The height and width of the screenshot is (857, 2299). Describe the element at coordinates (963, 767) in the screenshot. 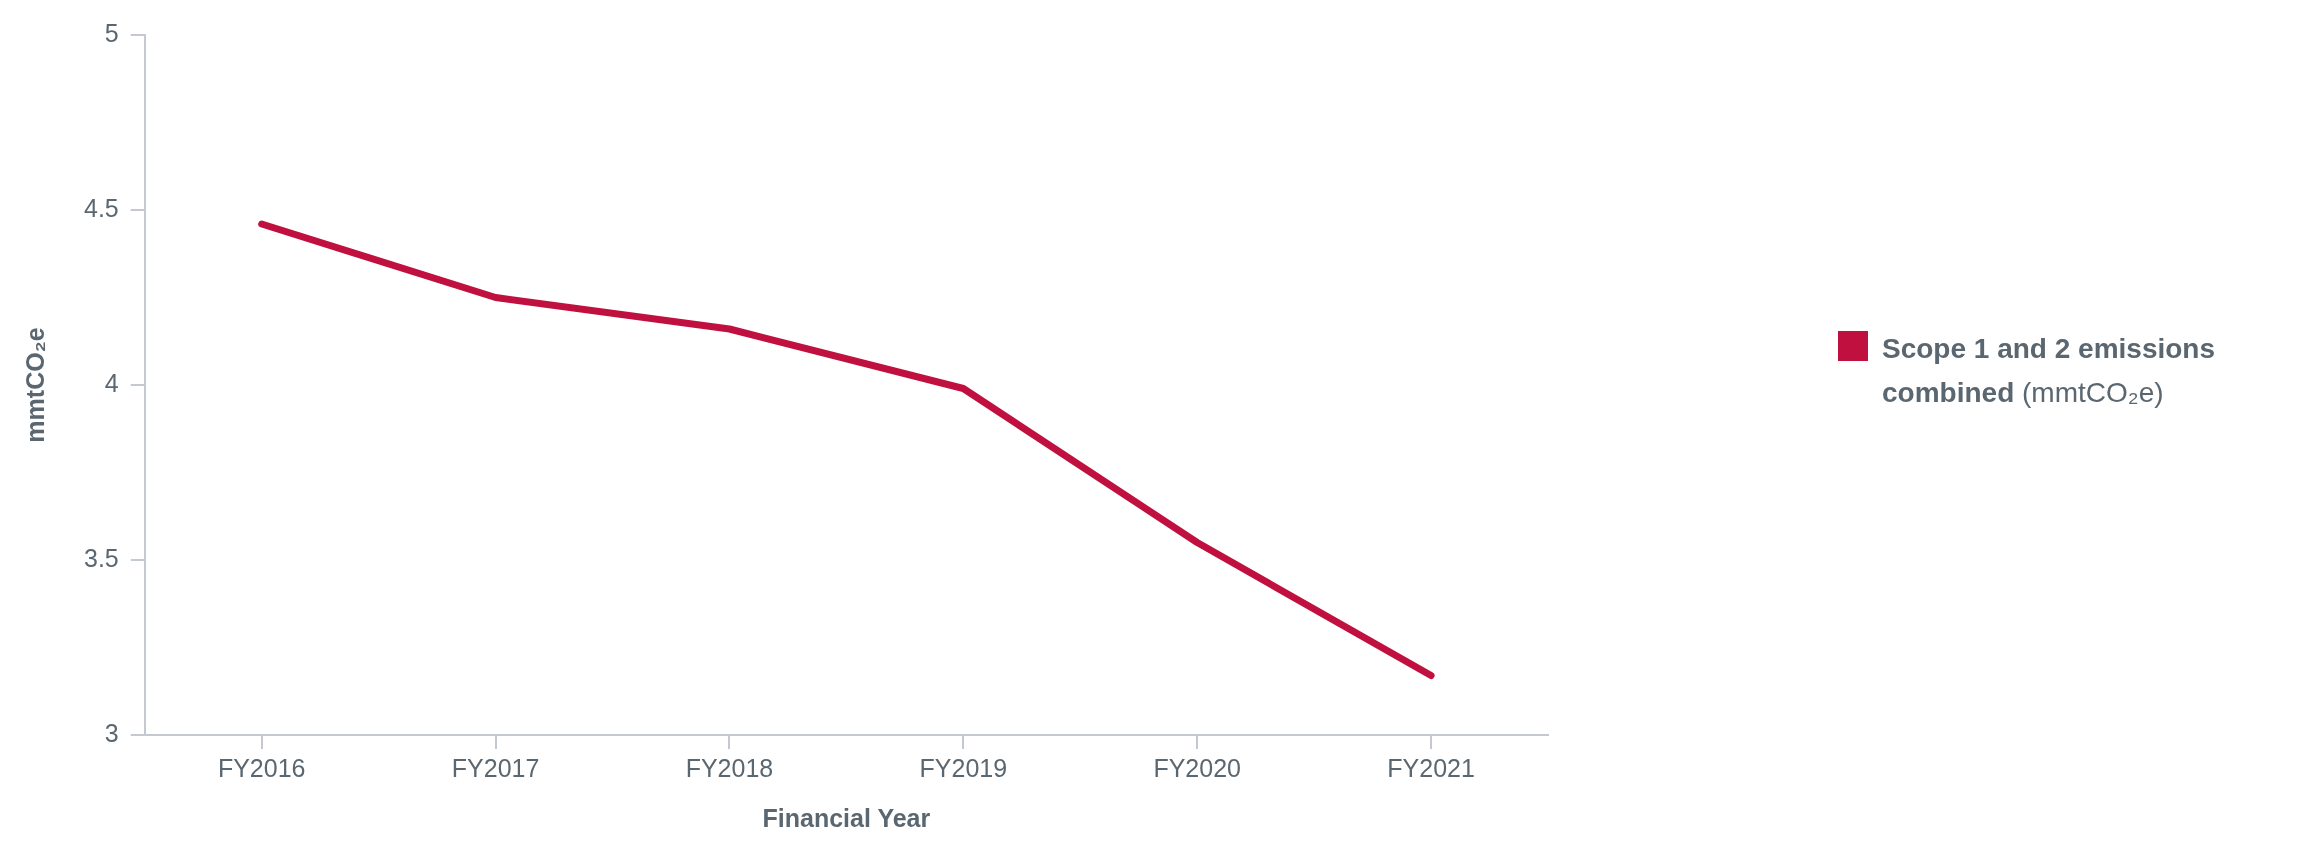

I see `x-tick-label: FY2019` at that location.